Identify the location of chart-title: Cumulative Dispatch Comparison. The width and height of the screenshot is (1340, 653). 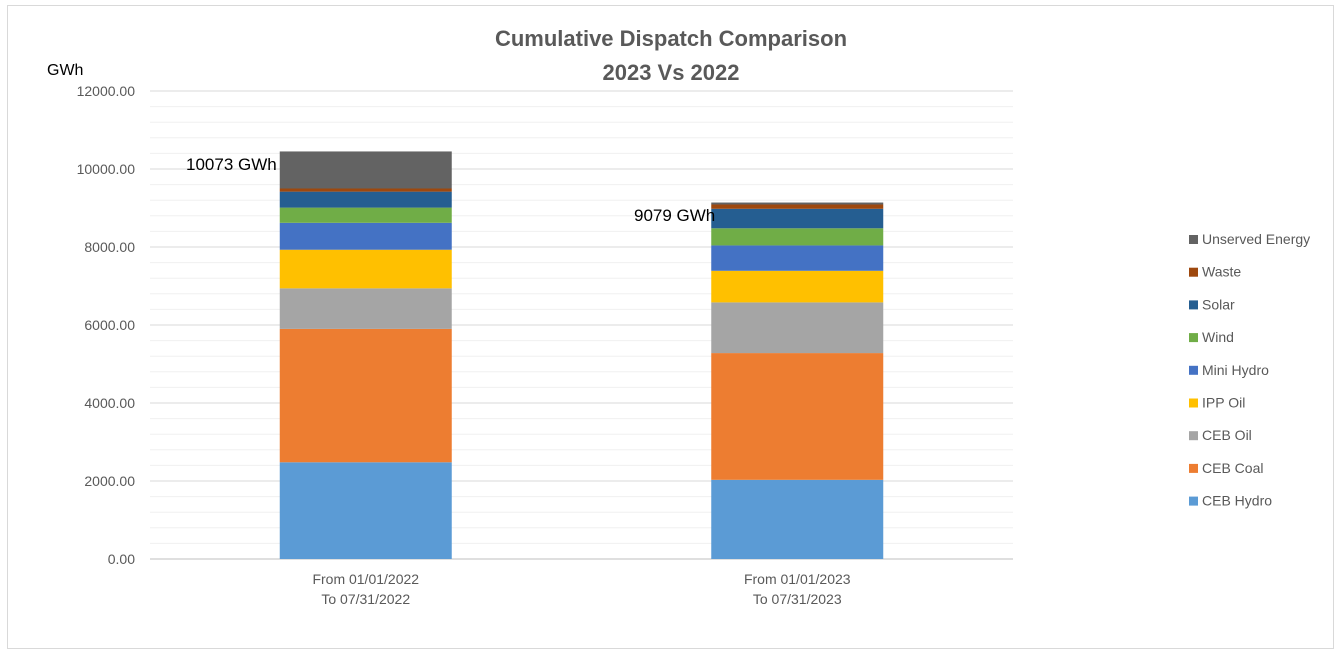
(671, 38).